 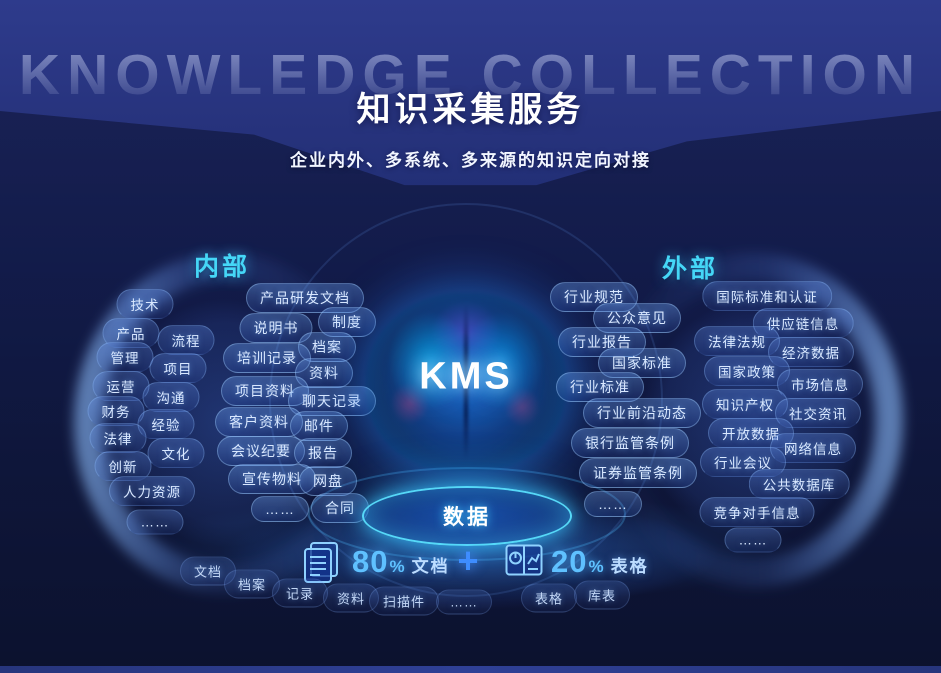 I want to click on internal-tag: 产品, so click(x=131, y=333).